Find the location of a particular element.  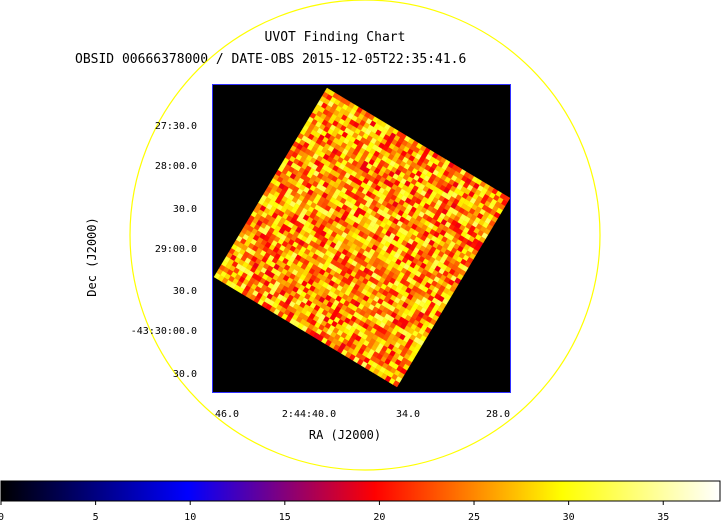

colorbar-scale is located at coordinates (360, 491).